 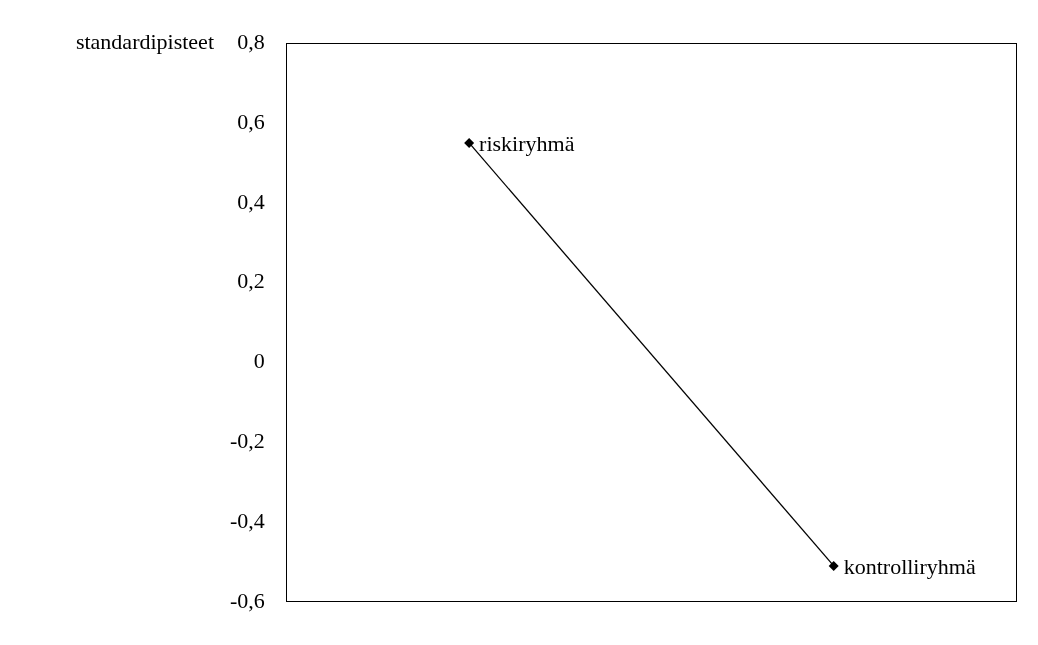 What do you see at coordinates (247, 520) in the screenshot?
I see `y-tick-label: -0,4` at bounding box center [247, 520].